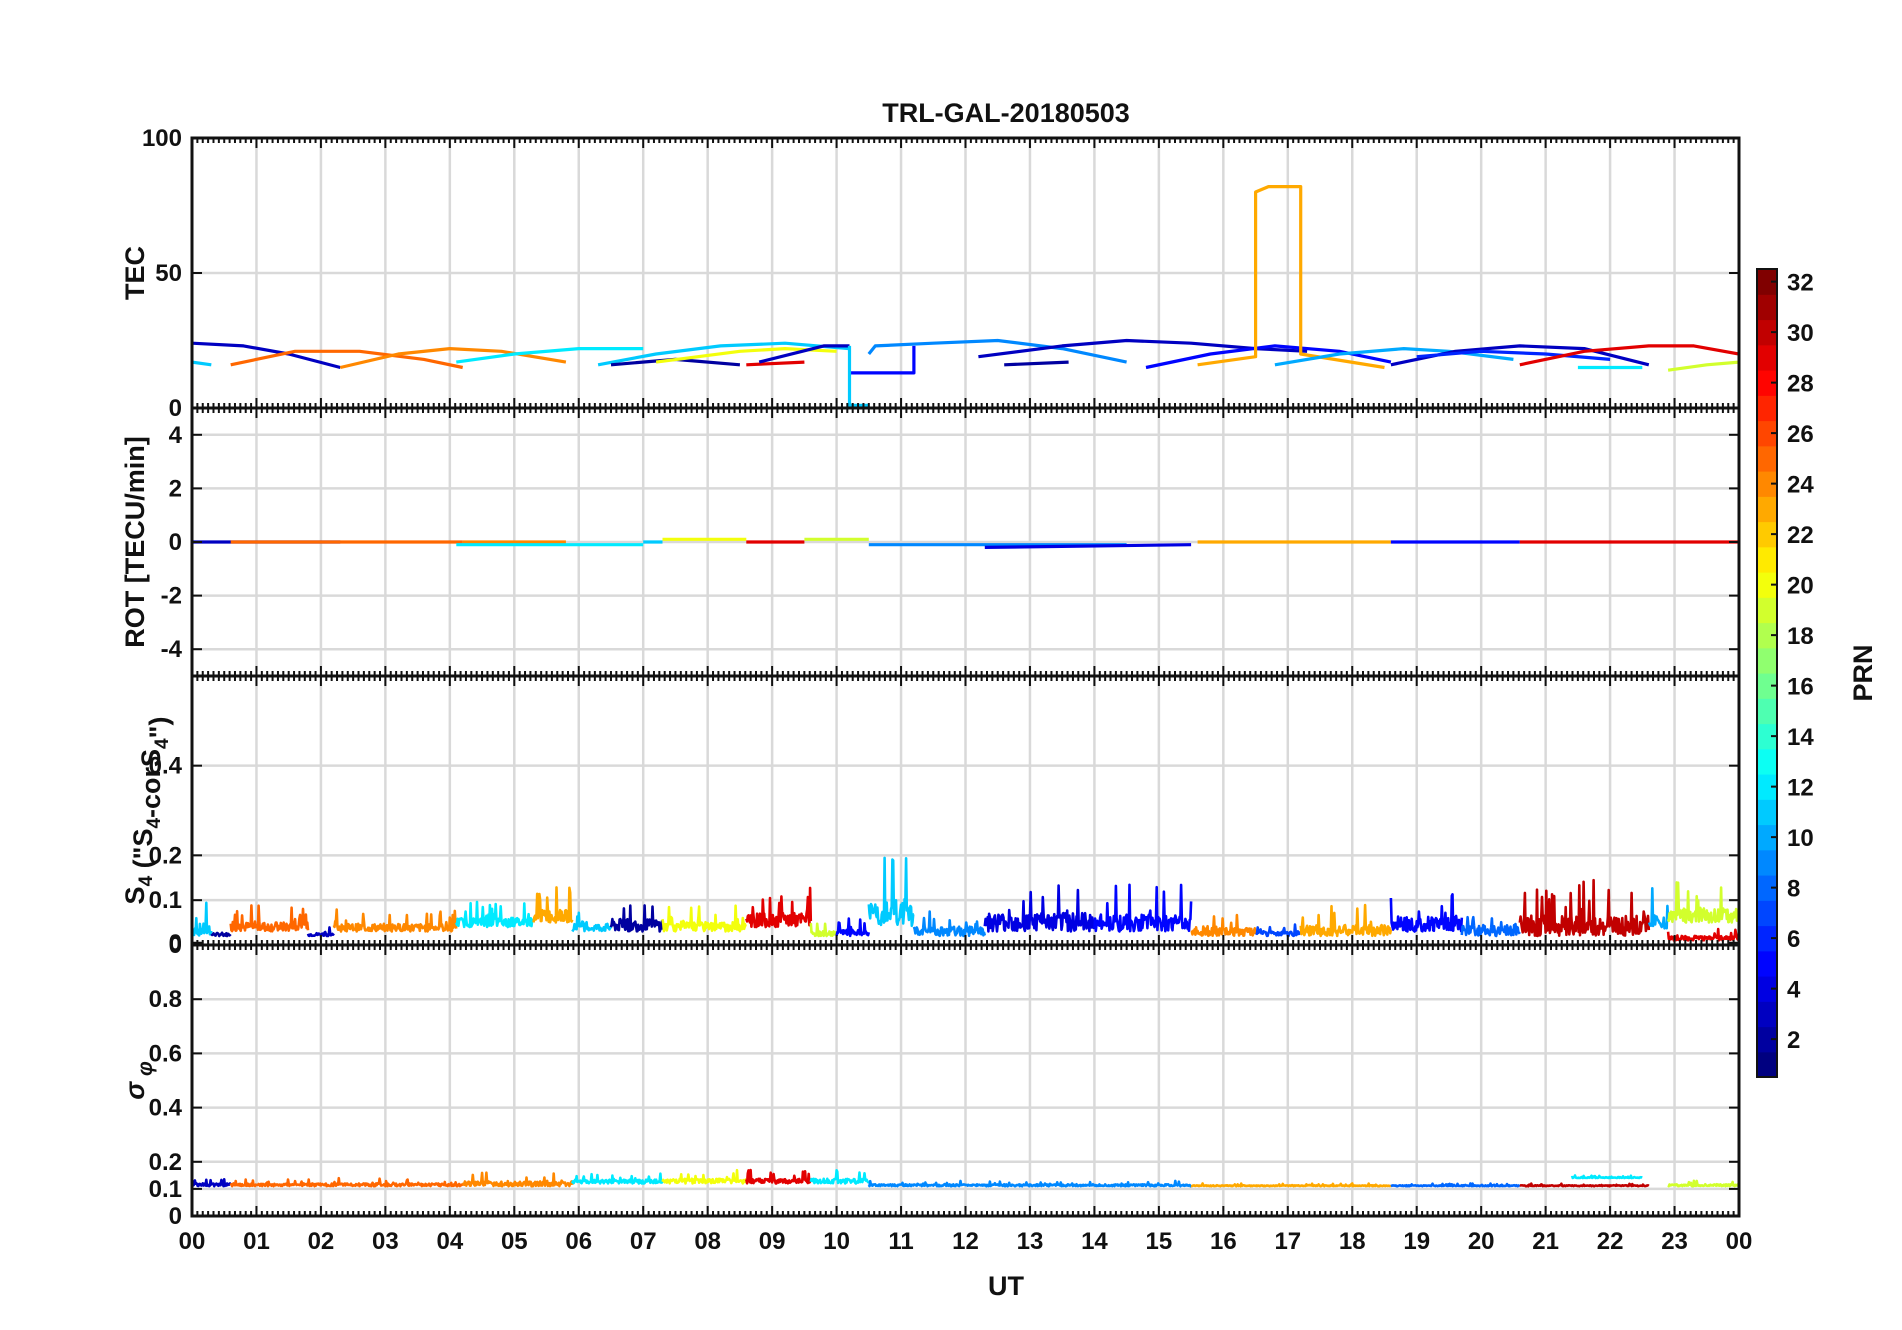 The width and height of the screenshot is (1902, 1330). Describe the element at coordinates (1800, 535) in the screenshot. I see `colorbar-tick-label: 22` at that location.